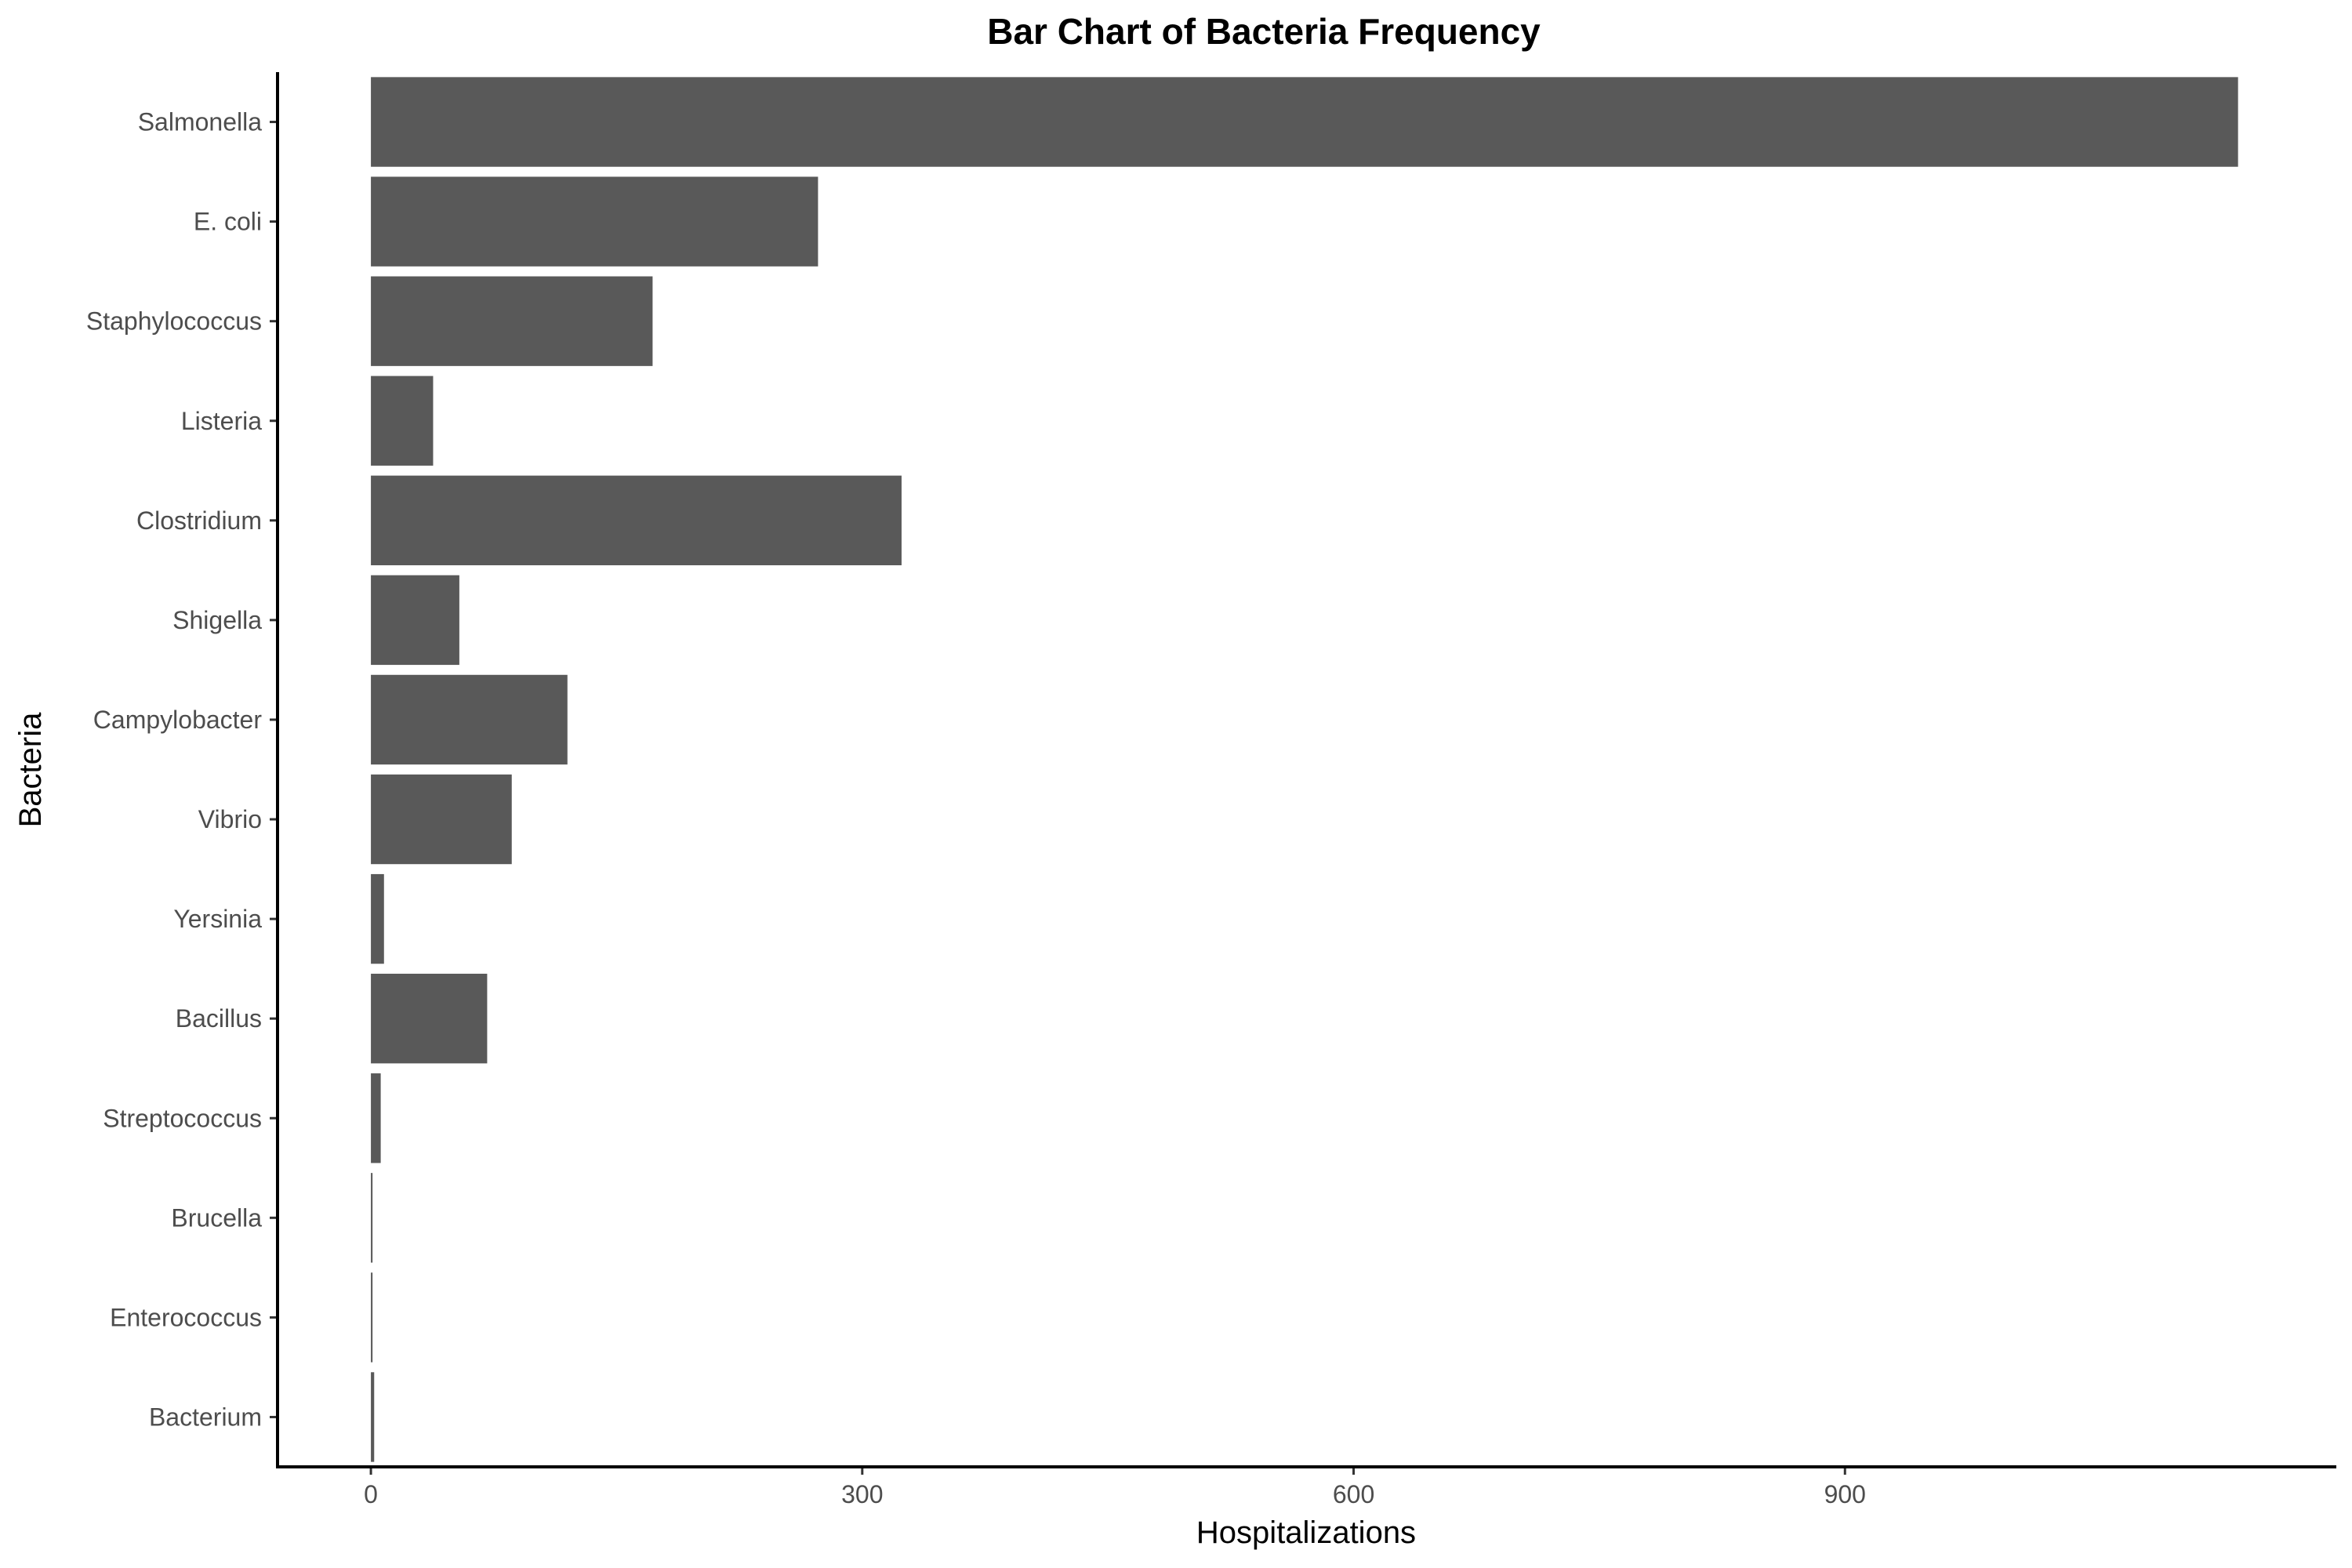 The image size is (2352, 1568). Describe the element at coordinates (512, 321) in the screenshot. I see `bar-staphylococcus` at that location.